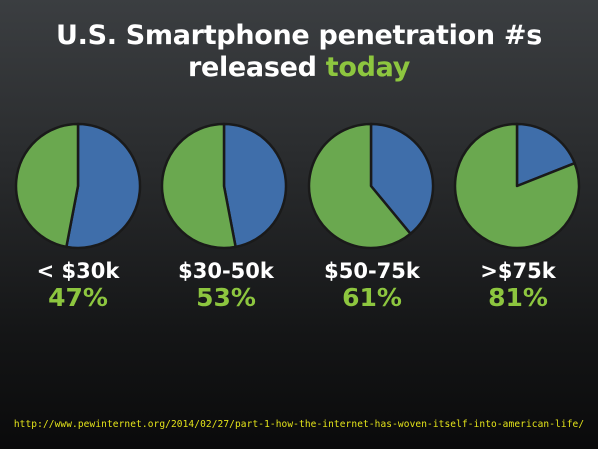 Image resolution: width=598 pixels, height=449 pixels. What do you see at coordinates (198, 186) in the screenshot?
I see `pie-30-50k-other-slice` at bounding box center [198, 186].